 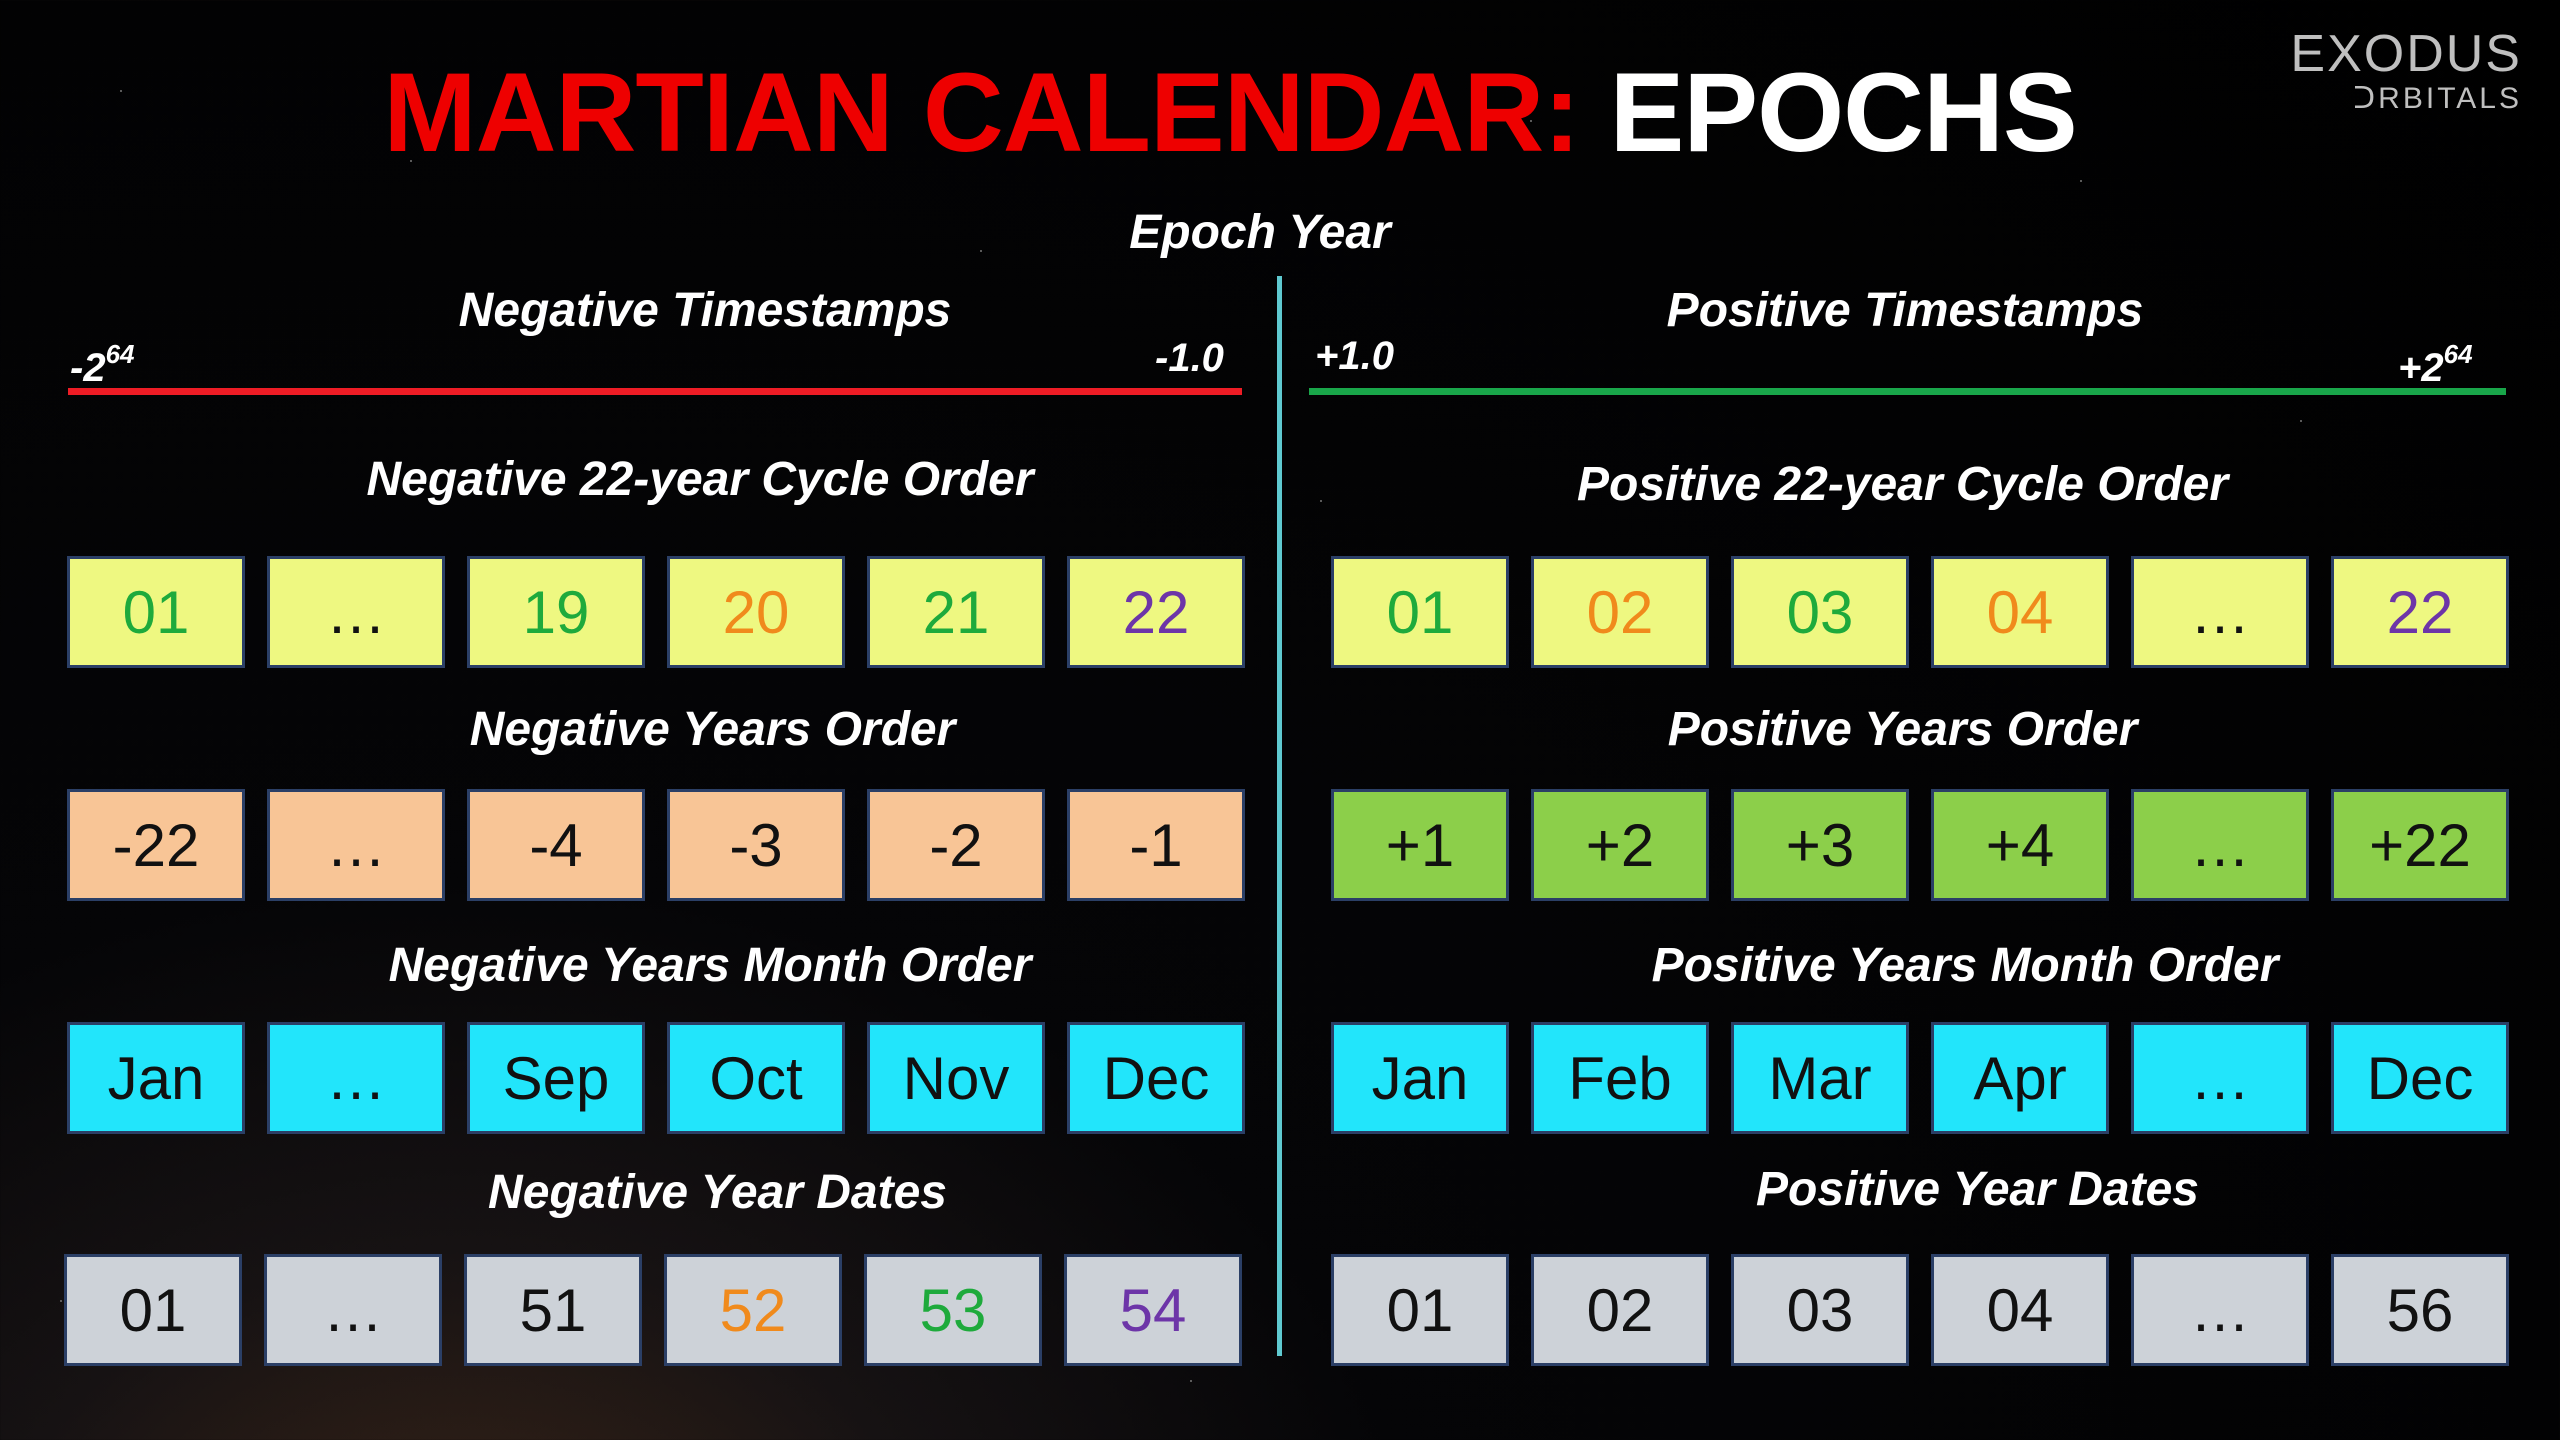 I want to click on positive-months-row: Jan Feb Mar Apr … Dec, so click(x=1920, y=1078).